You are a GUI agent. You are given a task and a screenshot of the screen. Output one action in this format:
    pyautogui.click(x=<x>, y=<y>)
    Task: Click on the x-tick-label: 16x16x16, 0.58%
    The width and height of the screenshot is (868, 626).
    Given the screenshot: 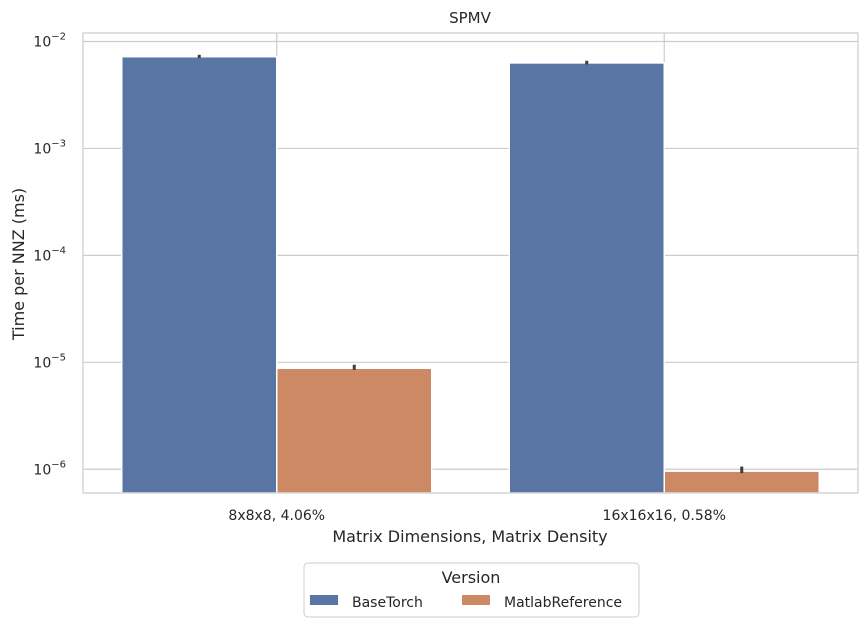 What is the action you would take?
    pyautogui.click(x=664, y=516)
    